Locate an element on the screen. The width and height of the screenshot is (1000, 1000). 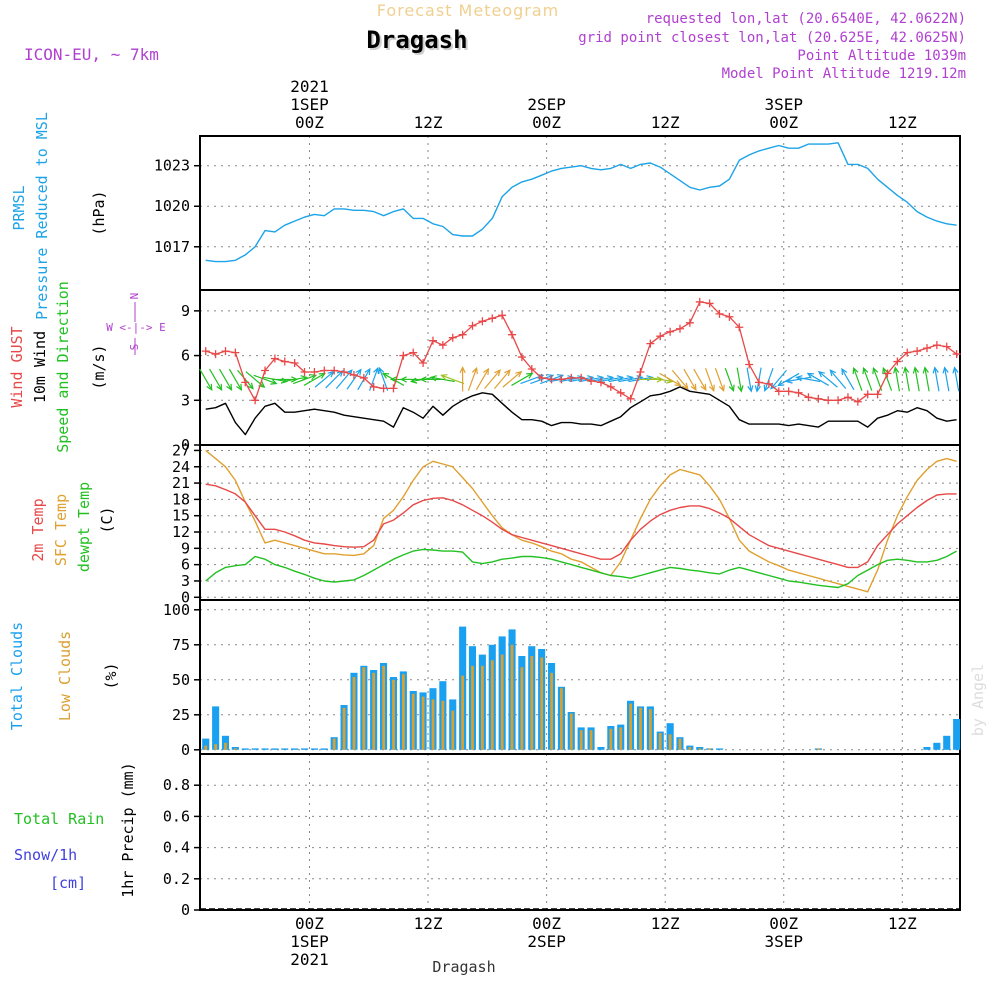
temp-ytick-label: 21 is located at coordinates (181, 483).